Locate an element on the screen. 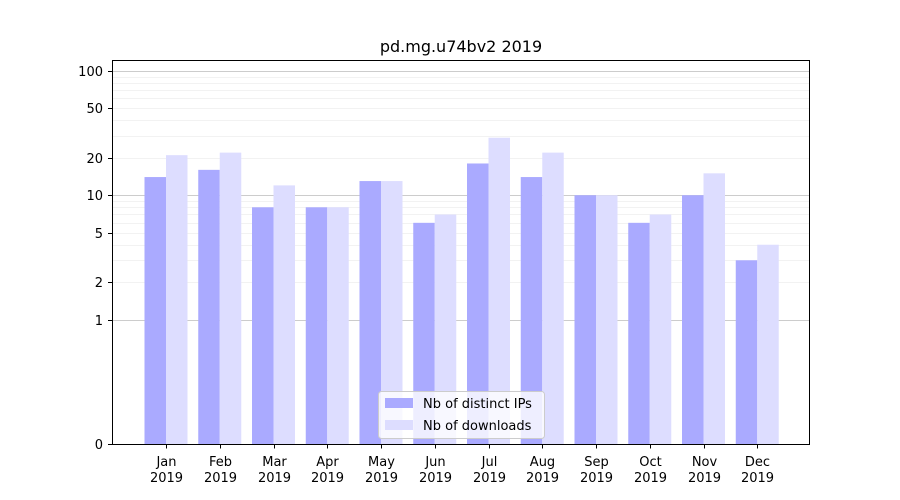 This screenshot has height=500, width=900. legend-label-distinct-ips: Nb of distinct IPs is located at coordinates (477, 404).